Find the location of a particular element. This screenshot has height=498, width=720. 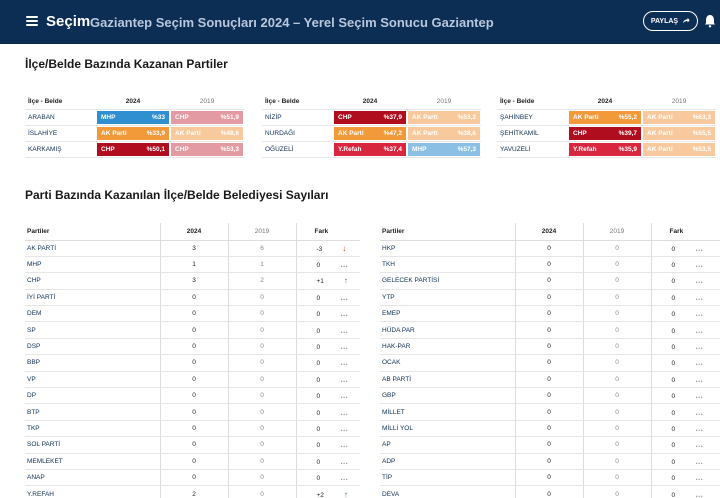

party-name: HAK-PAR is located at coordinates (447, 347).